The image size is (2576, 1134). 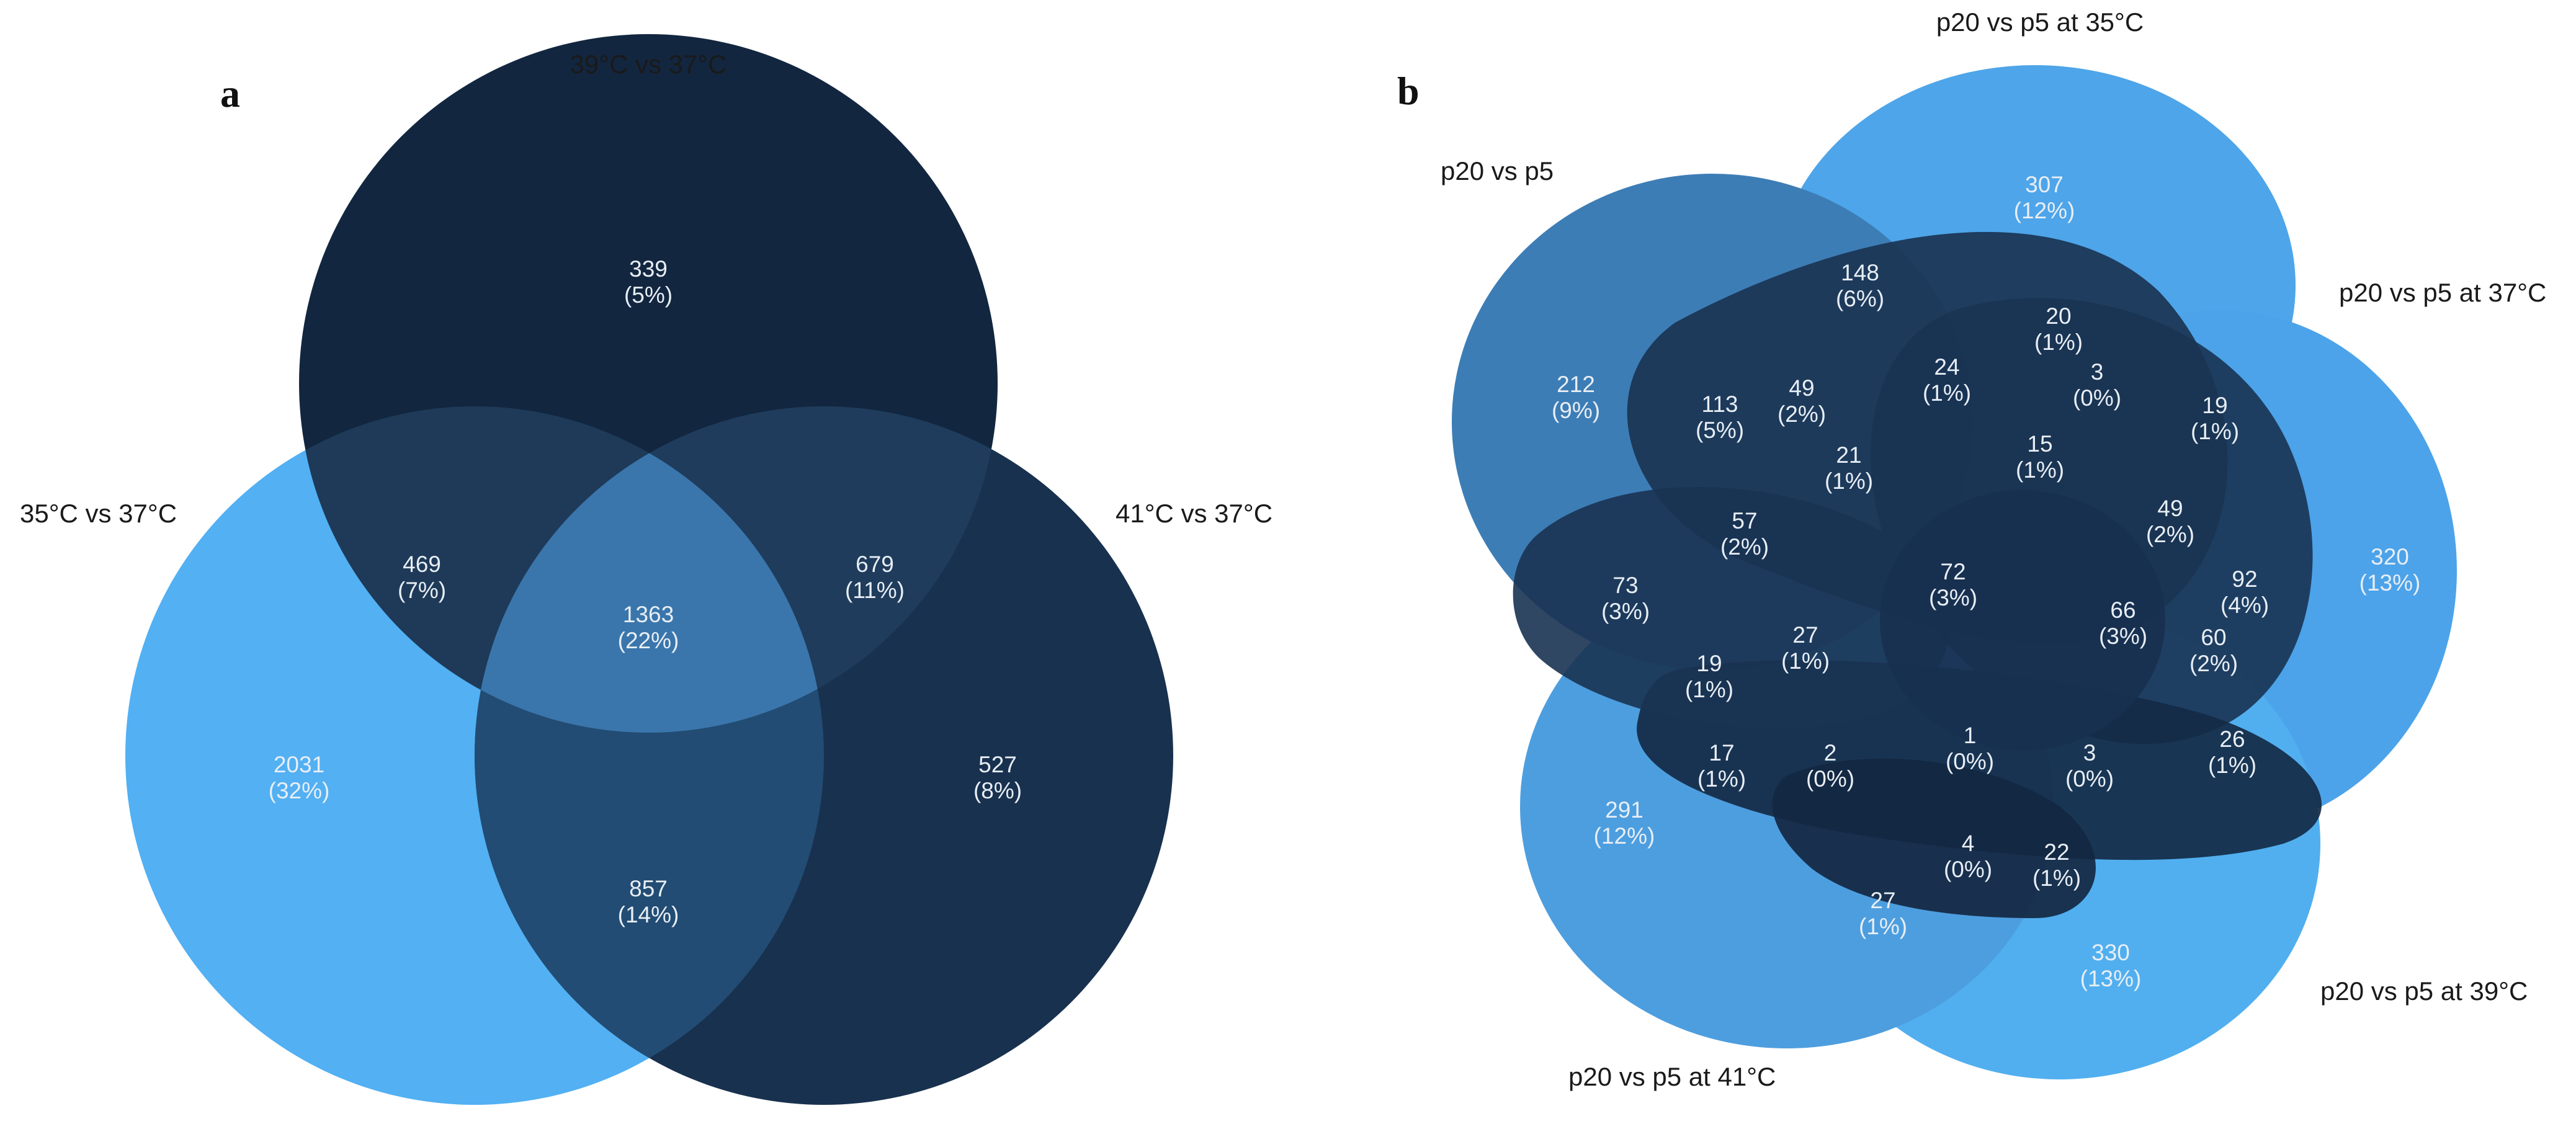 I want to click on region-b25-pct: (0%), so click(x=2089, y=779).